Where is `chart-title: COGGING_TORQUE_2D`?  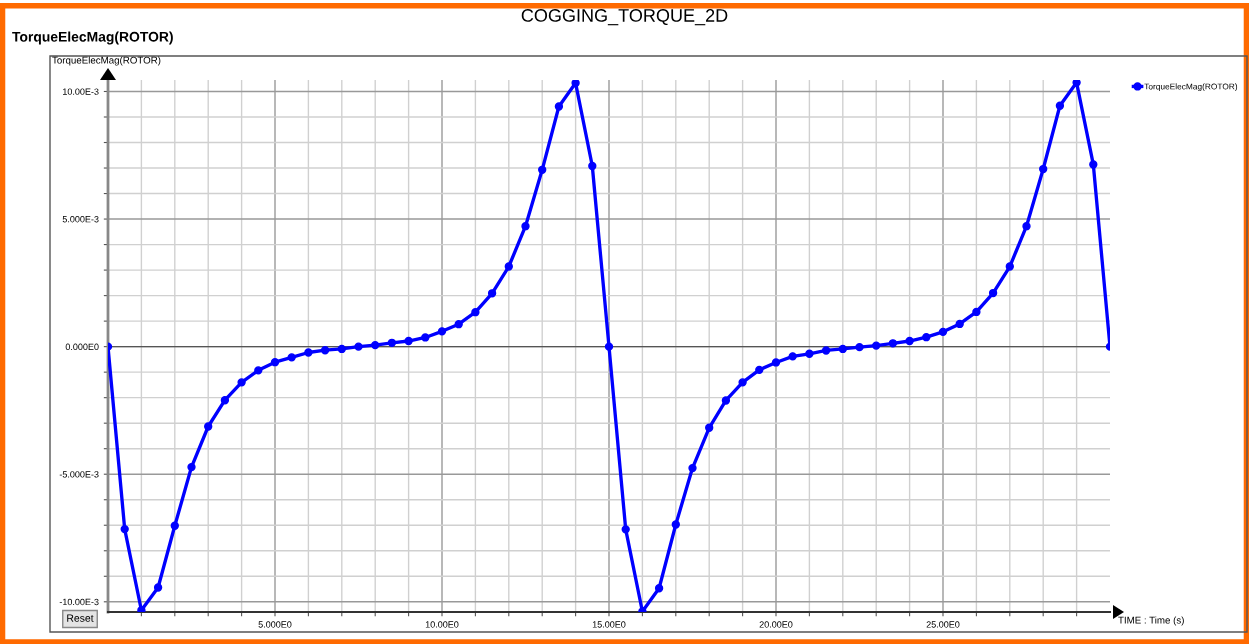 chart-title: COGGING_TORQUE_2D is located at coordinates (624, 17).